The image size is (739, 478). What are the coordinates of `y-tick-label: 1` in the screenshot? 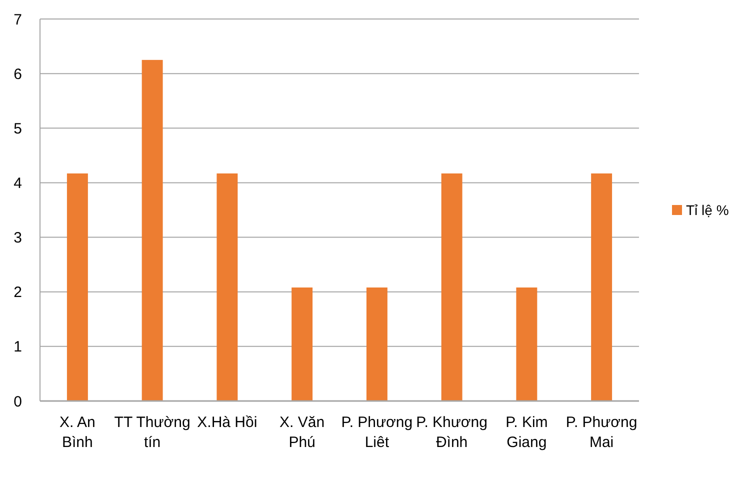 It's located at (18, 347).